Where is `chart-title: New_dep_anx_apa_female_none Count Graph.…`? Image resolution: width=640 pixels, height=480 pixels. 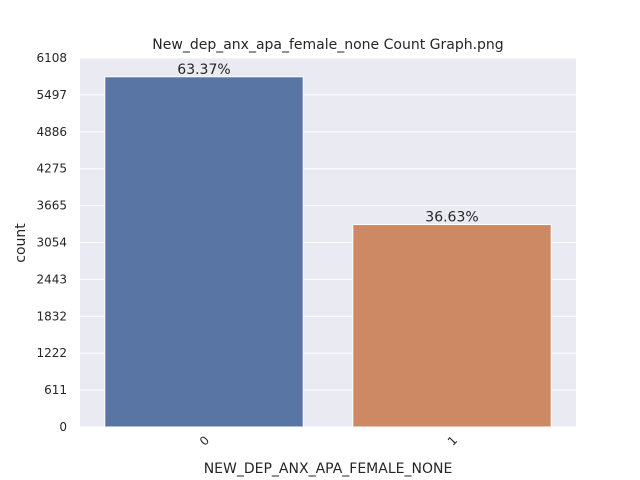
chart-title: New_dep_anx_apa_female_none Count Graph.… is located at coordinates (327, 45).